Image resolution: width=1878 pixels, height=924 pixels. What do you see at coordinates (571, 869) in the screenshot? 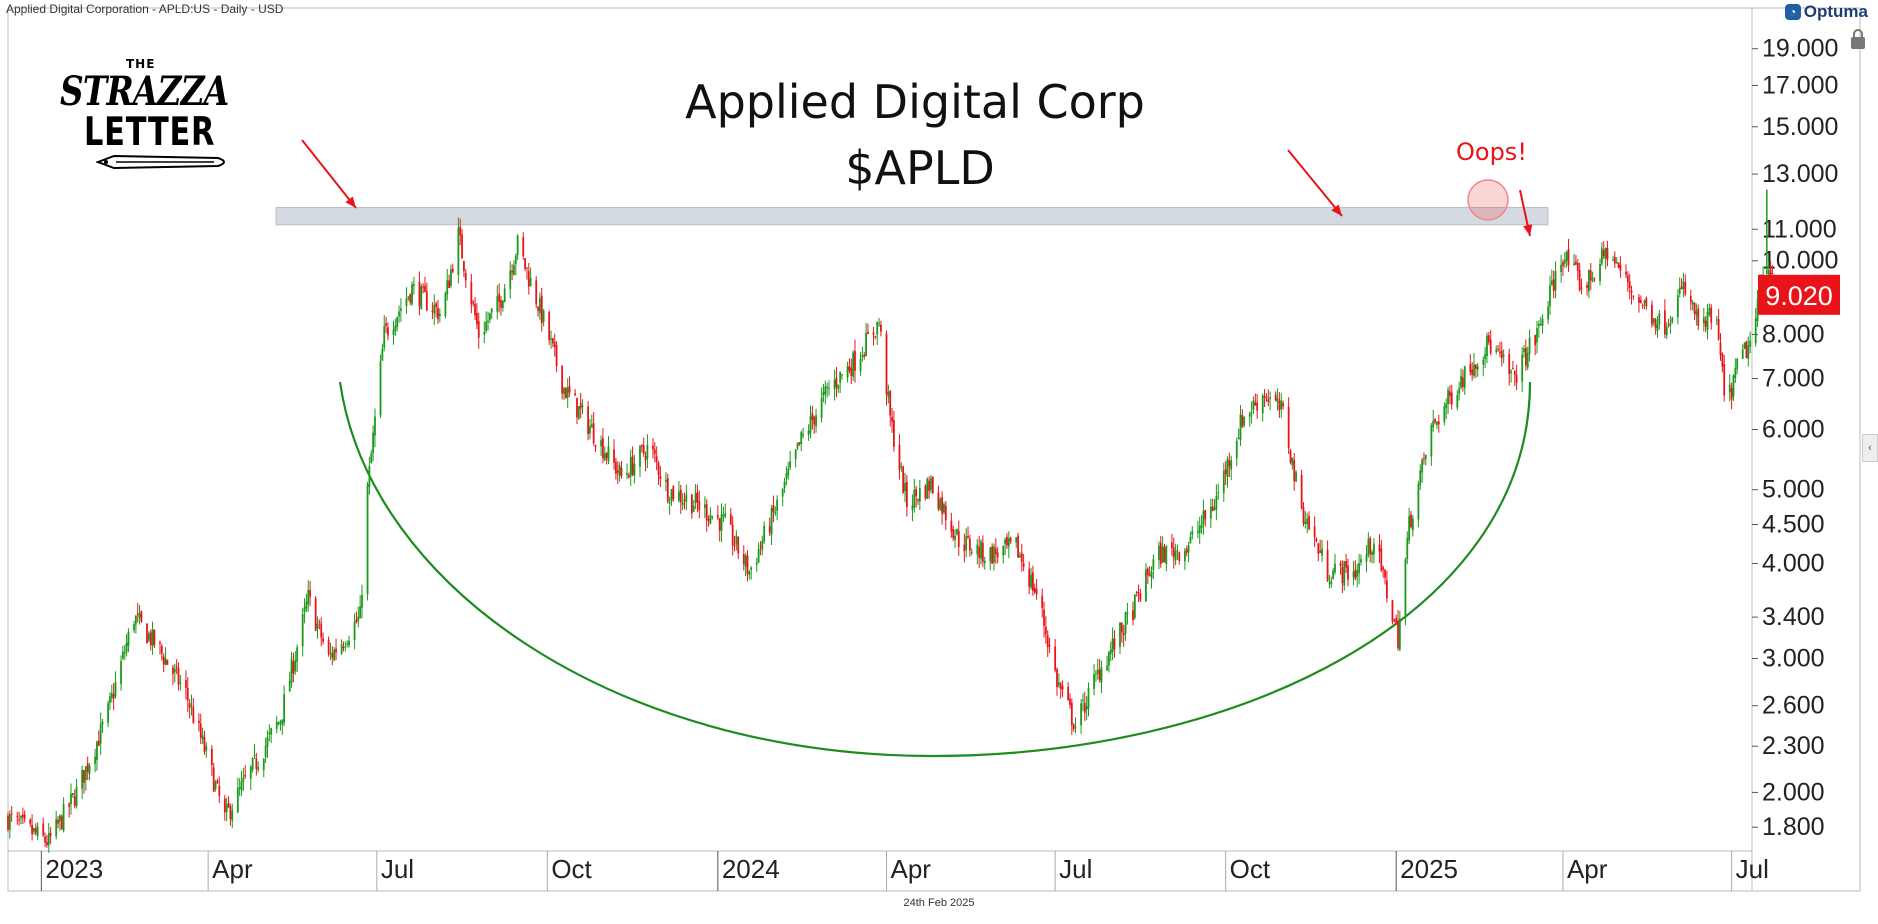
I see `x-tick-label: Oct` at bounding box center [571, 869].